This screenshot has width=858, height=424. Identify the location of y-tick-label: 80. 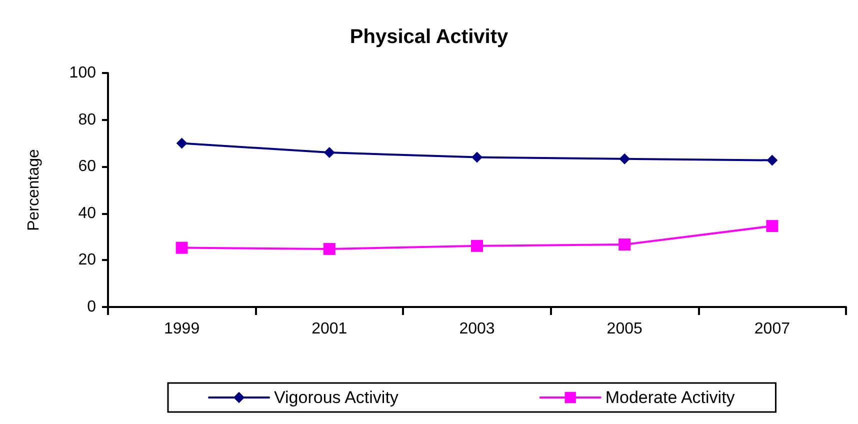
(87, 119).